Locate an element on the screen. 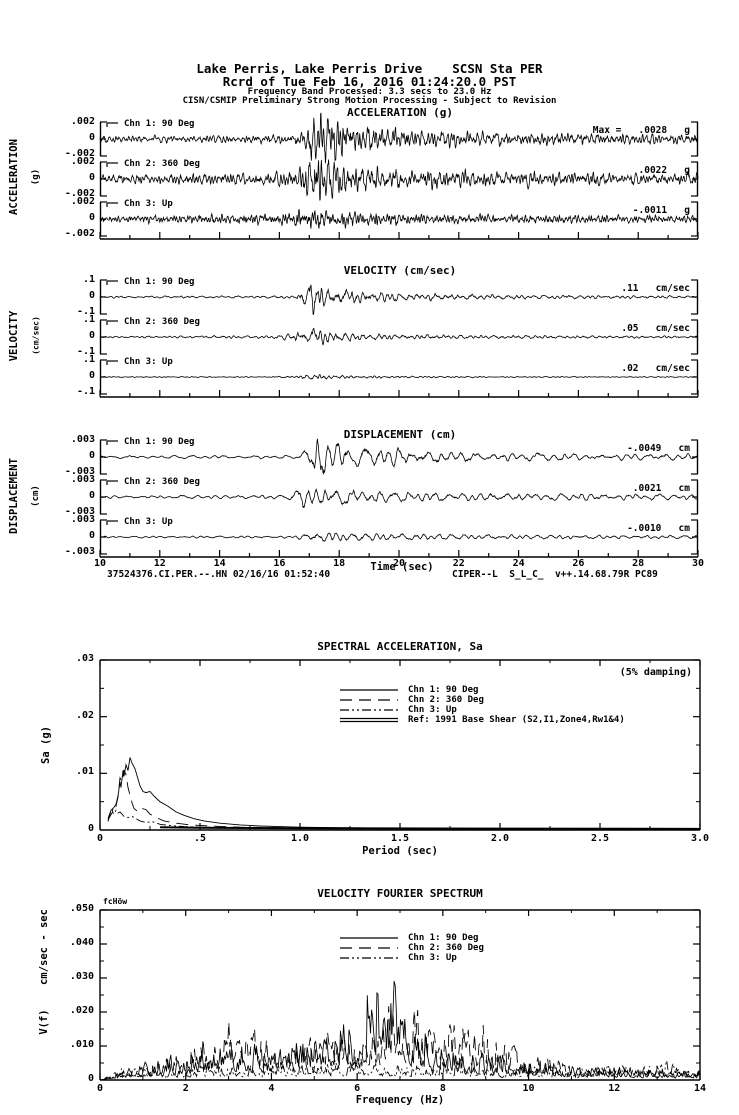  peak-value-label: -.0010 cm is located at coordinates (658, 528).